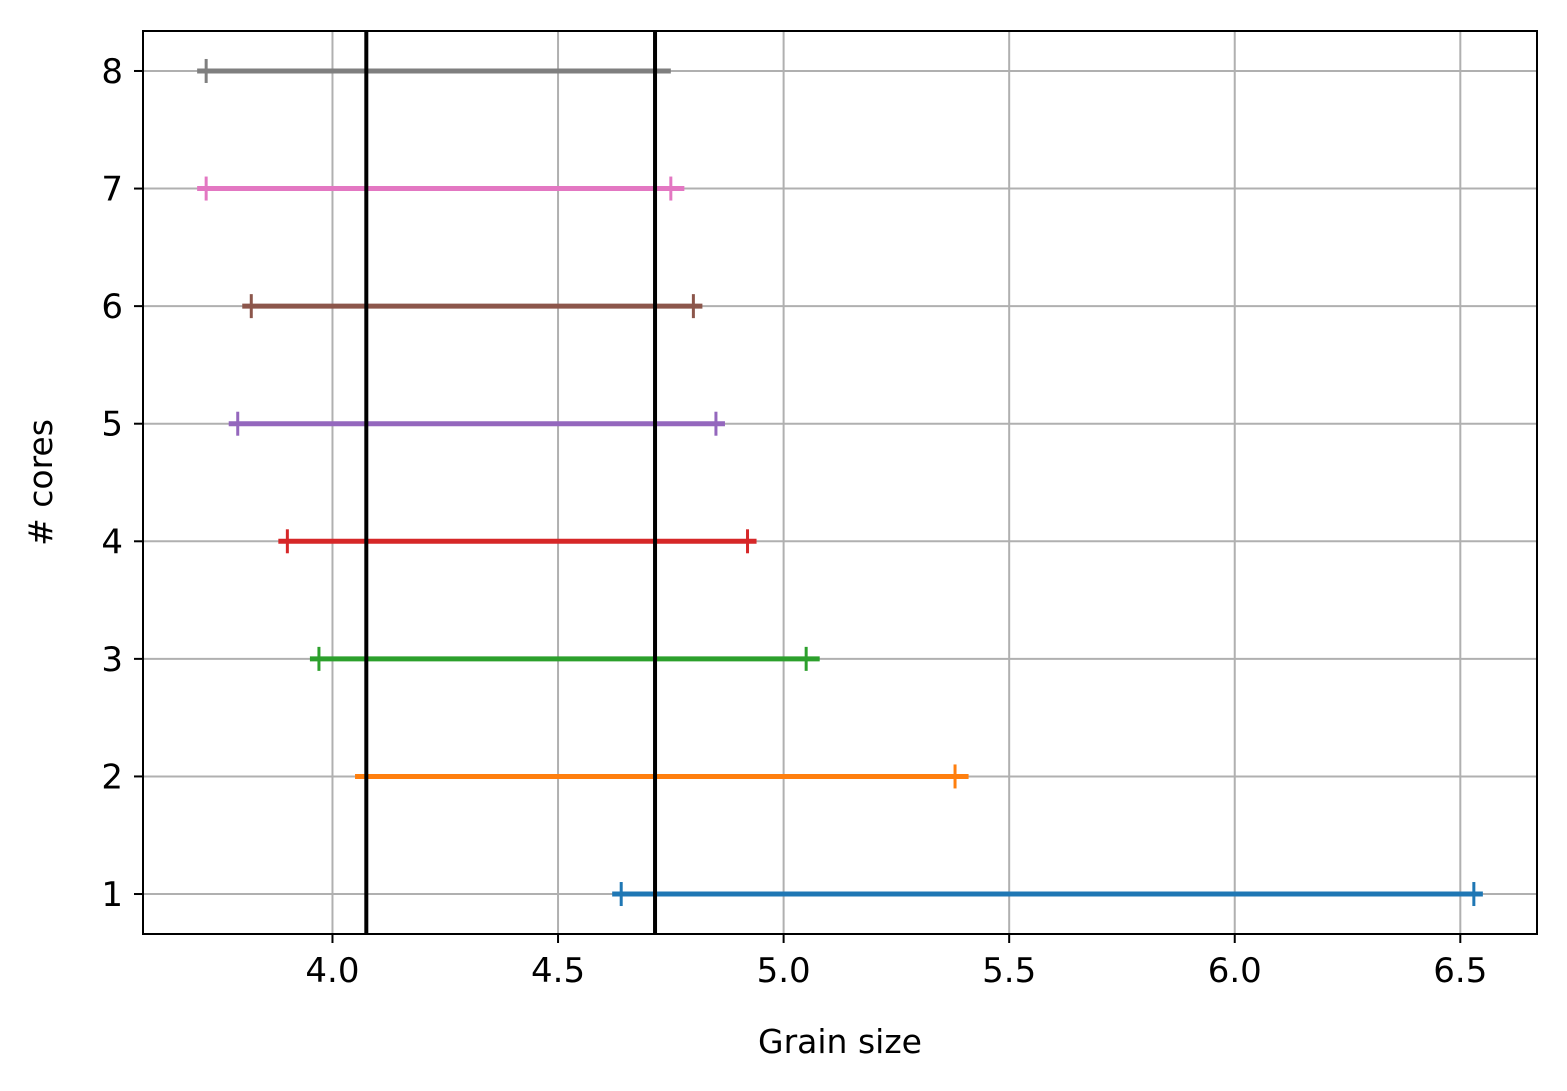 The width and height of the screenshot is (1567, 1091). Describe the element at coordinates (332, 971) in the screenshot. I see `x-tick-label: 4.0` at that location.